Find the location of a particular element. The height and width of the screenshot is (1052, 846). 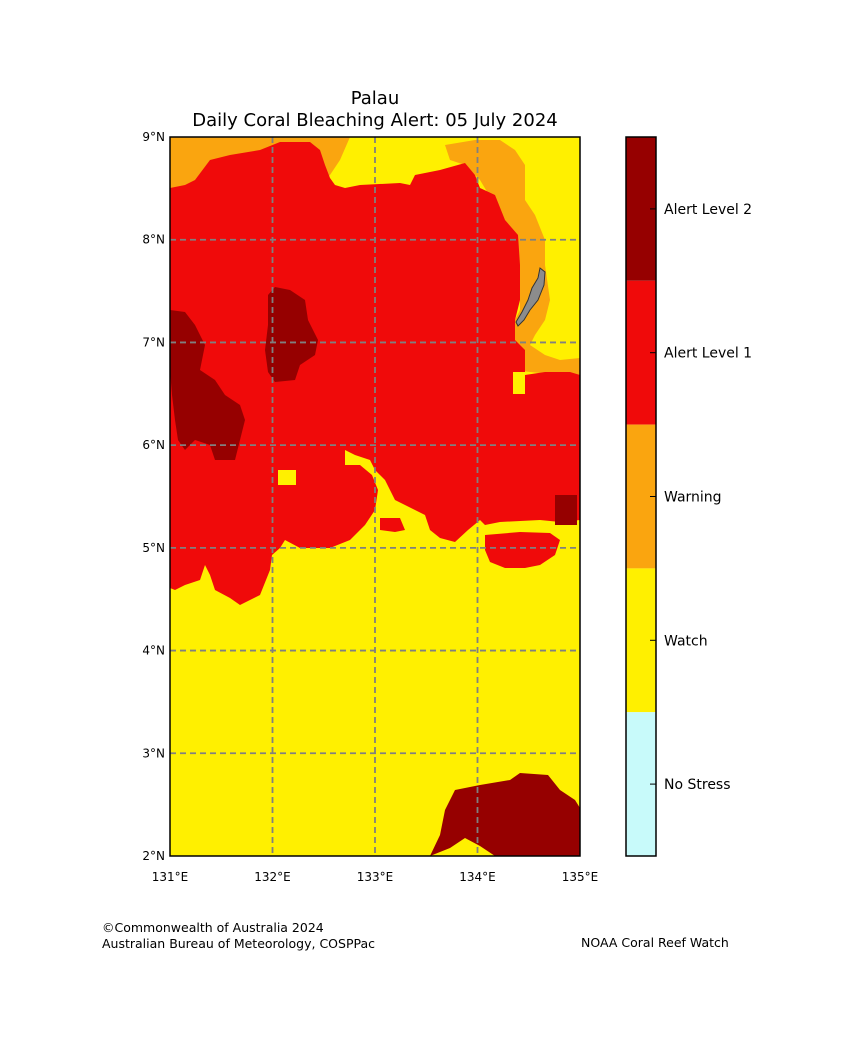

y-axis: 2°N 3°N 4°N 5°N 6°N 7°N 8°N 9°N is located at coordinates (153, 496).